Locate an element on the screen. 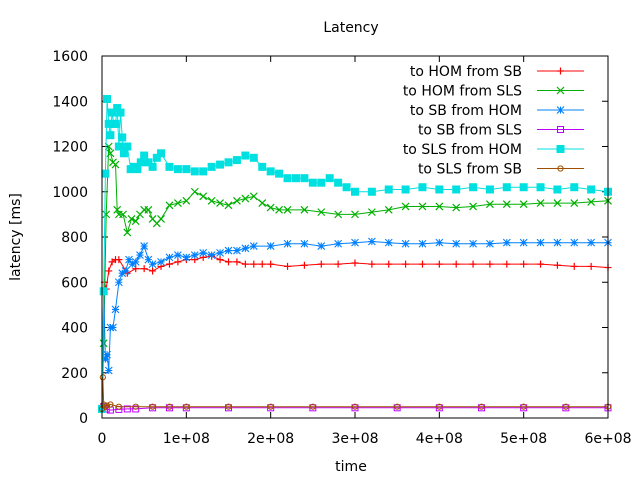 The height and width of the screenshot is (480, 640). series-line is located at coordinates (354, 408).